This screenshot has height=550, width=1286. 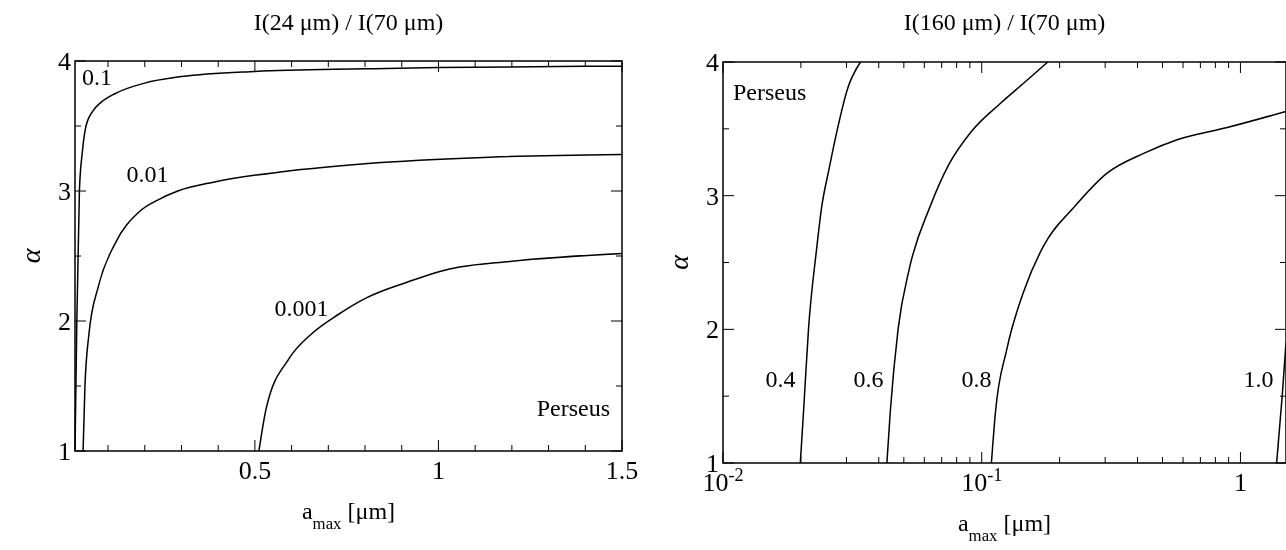 I want to click on series-label: 0.8, so click(x=976, y=378).